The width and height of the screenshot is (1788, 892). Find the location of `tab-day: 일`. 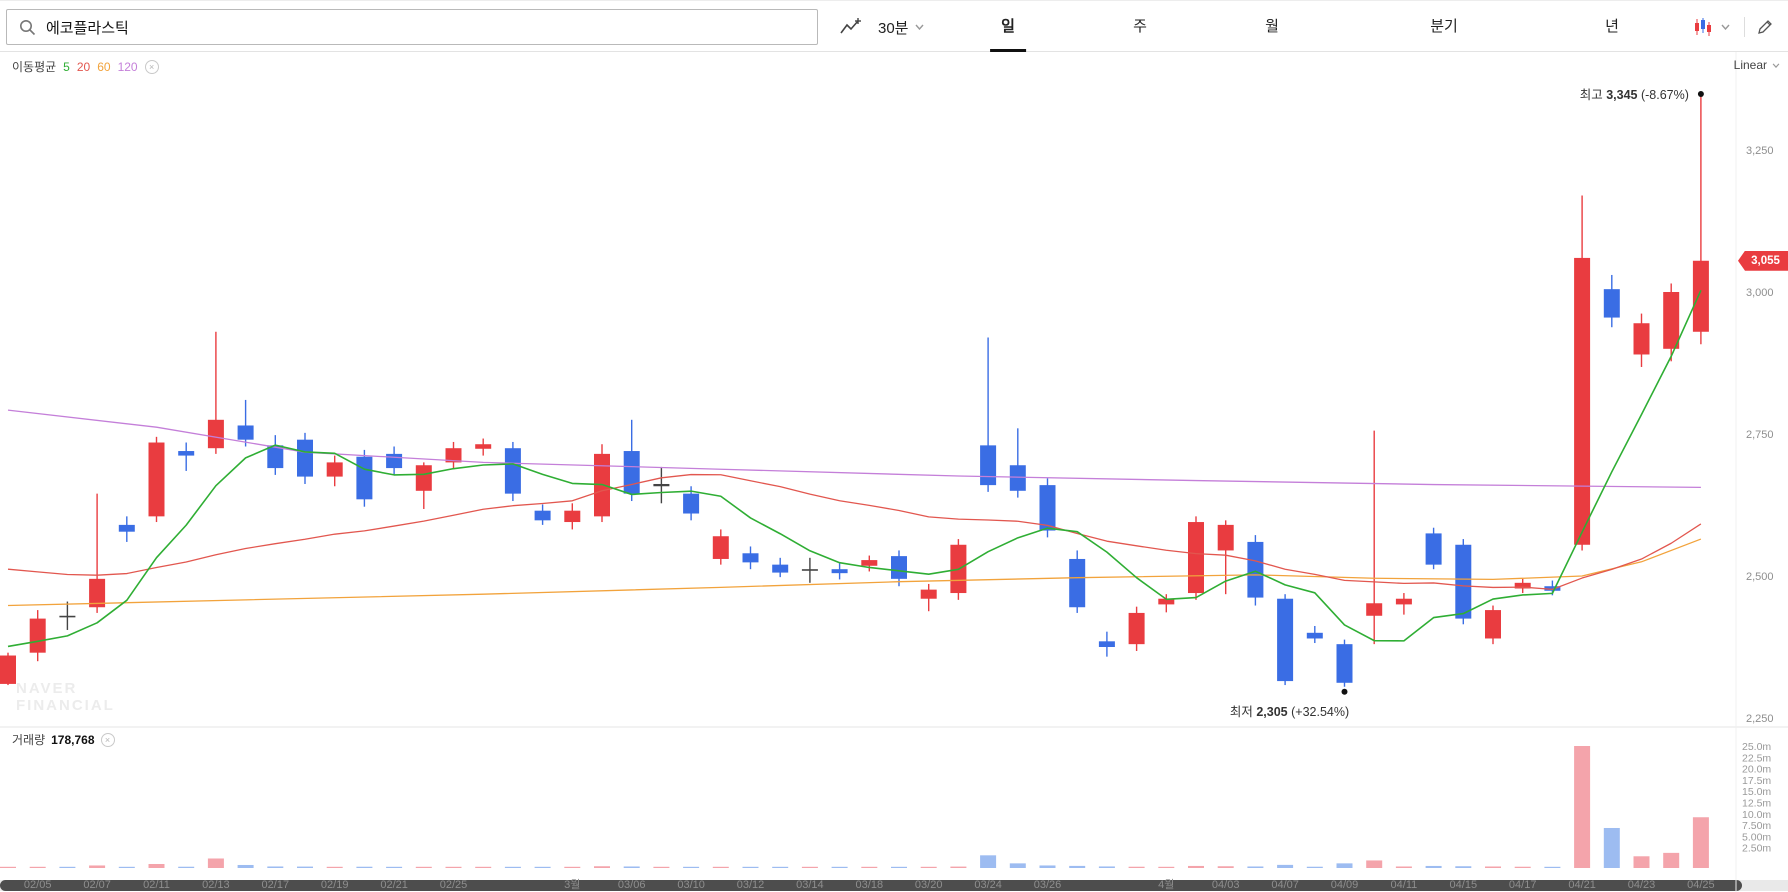

tab-day: 일 is located at coordinates (1008, 26).